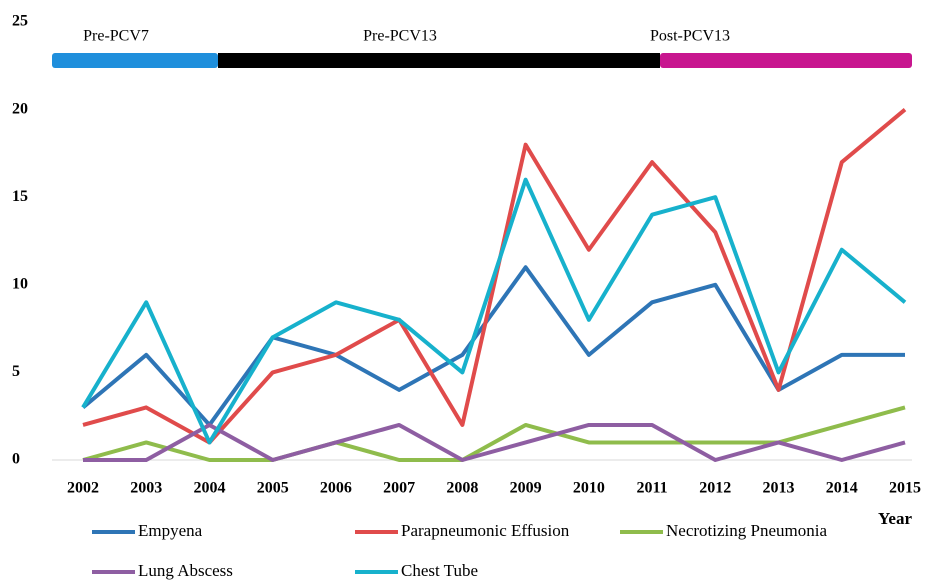  I want to click on x-tick-label: 2005, so click(273, 488).